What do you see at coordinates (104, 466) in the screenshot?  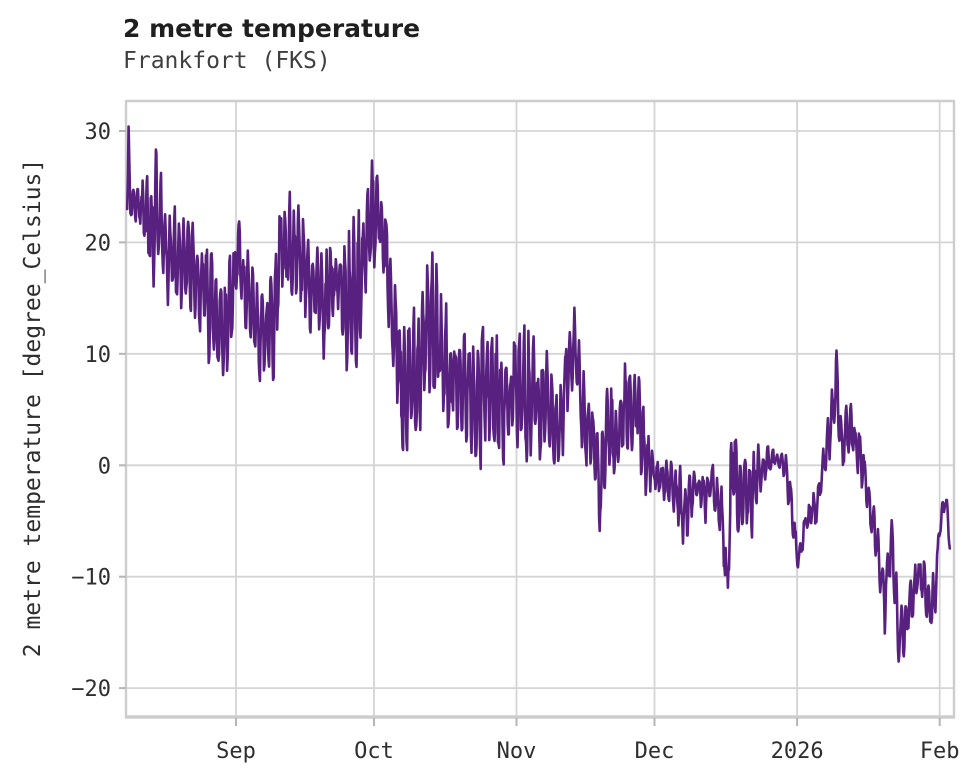 I see `y-tick-label: 0` at bounding box center [104, 466].